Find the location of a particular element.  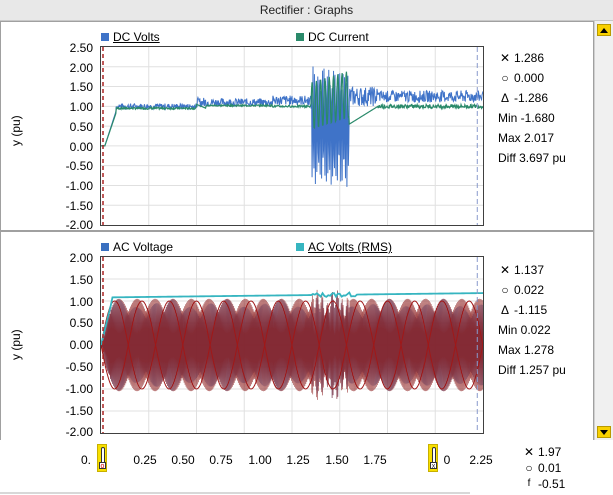

legend-ac-voltage: AC Voltage is located at coordinates (137, 247).